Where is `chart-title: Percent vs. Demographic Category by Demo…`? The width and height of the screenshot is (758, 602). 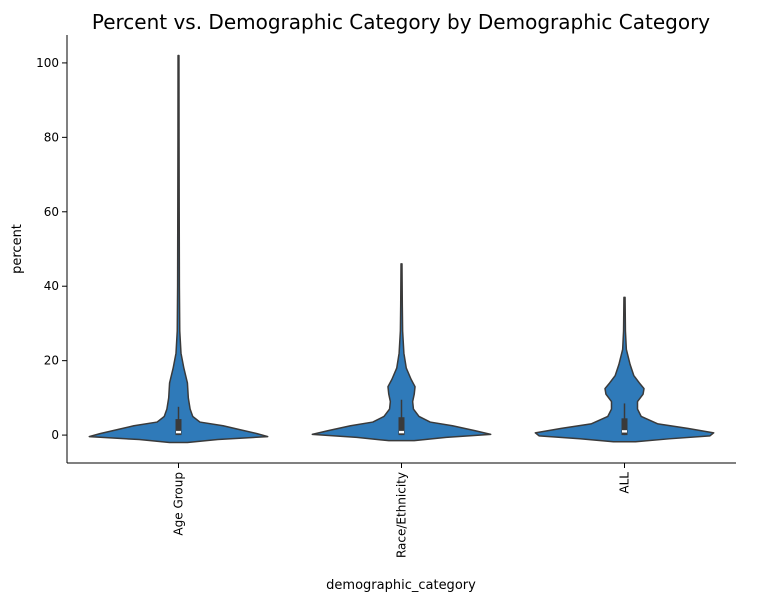
chart-title: Percent vs. Demographic Category by Demo… is located at coordinates (401, 22).